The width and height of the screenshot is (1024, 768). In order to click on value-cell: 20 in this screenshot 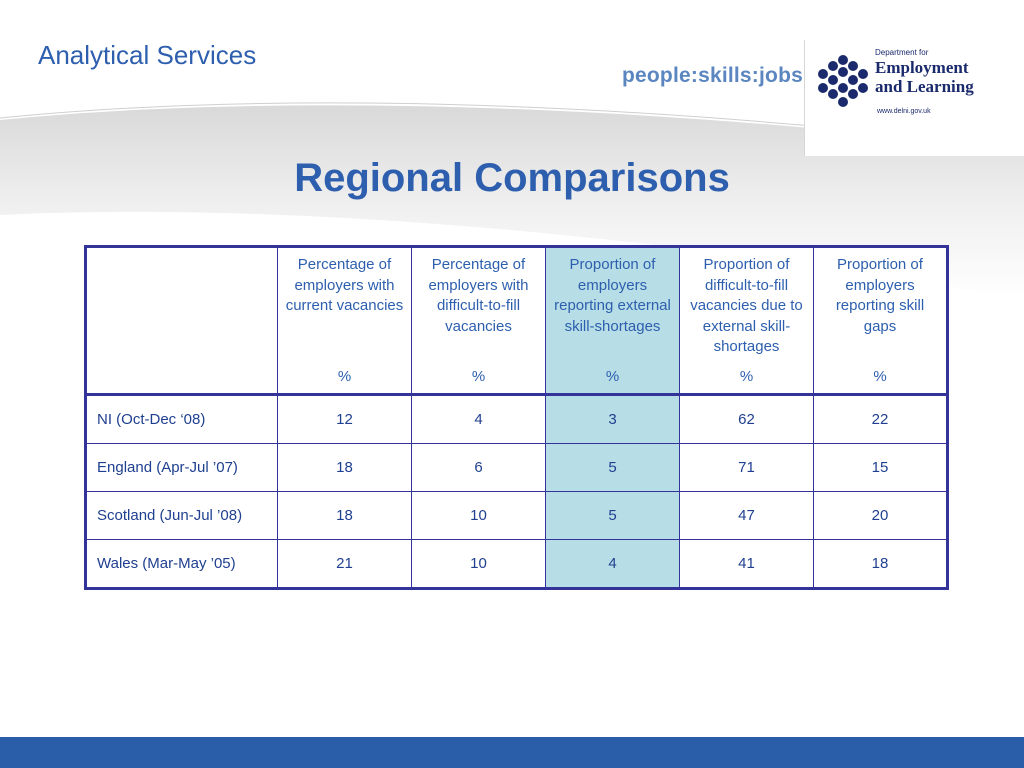, I will do `click(880, 515)`.